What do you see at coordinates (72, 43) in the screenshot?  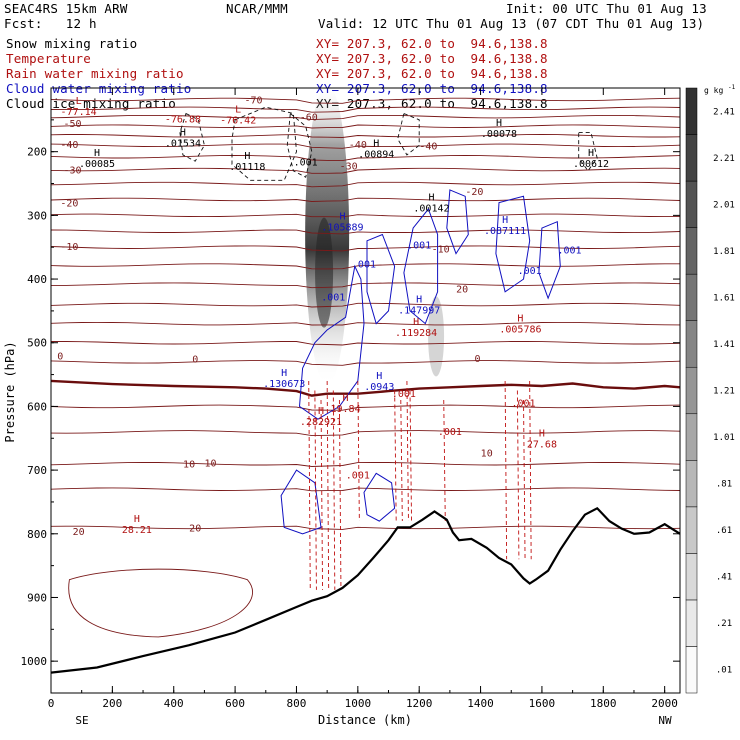 I see `field-snow-label: Snow mixing ratio` at bounding box center [72, 43].